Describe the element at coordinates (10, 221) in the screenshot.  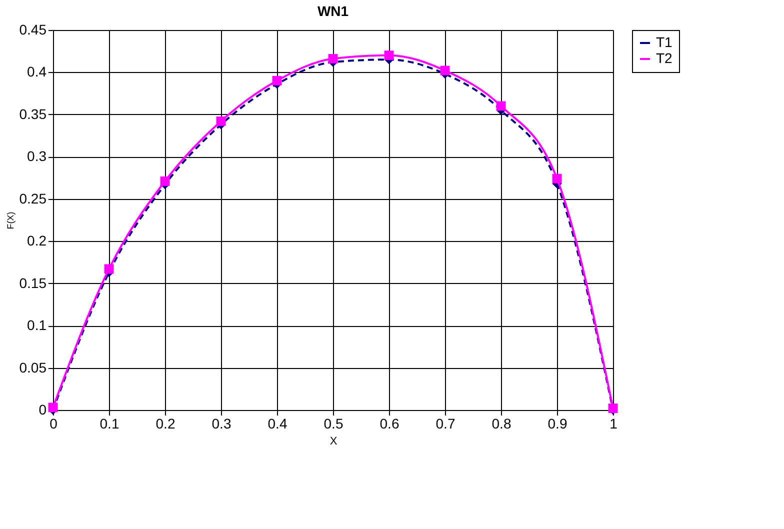
I see `y-axis-title: F(X)` at that location.